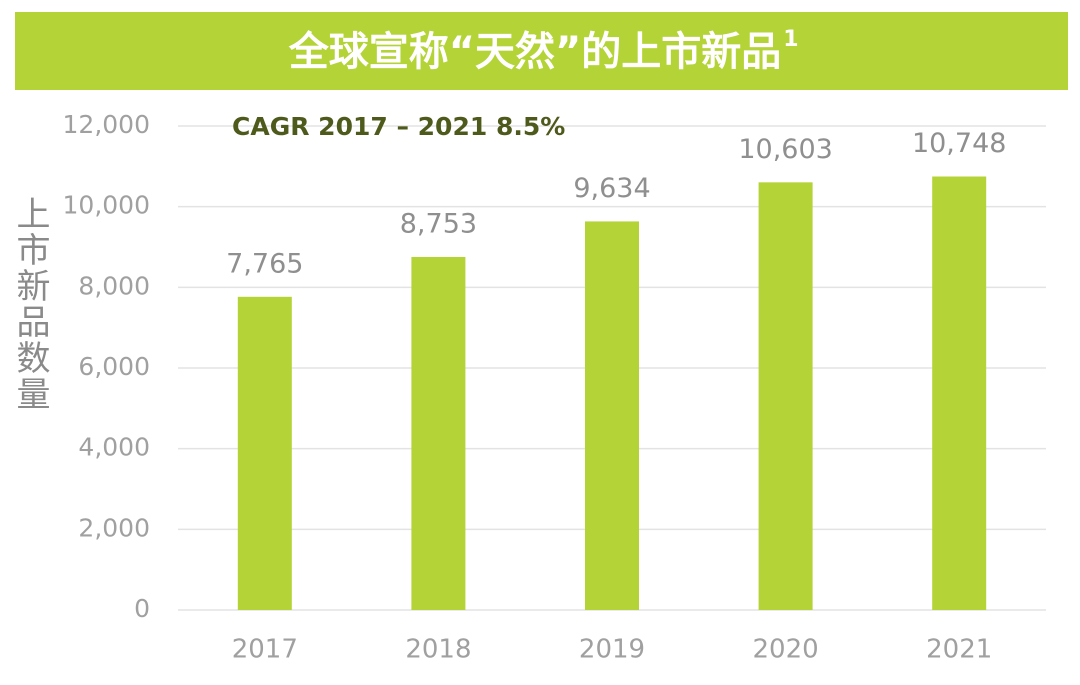 This screenshot has height=685, width=1080. Describe the element at coordinates (265, 650) in the screenshot. I see `x-tick-label: 2017` at that location.